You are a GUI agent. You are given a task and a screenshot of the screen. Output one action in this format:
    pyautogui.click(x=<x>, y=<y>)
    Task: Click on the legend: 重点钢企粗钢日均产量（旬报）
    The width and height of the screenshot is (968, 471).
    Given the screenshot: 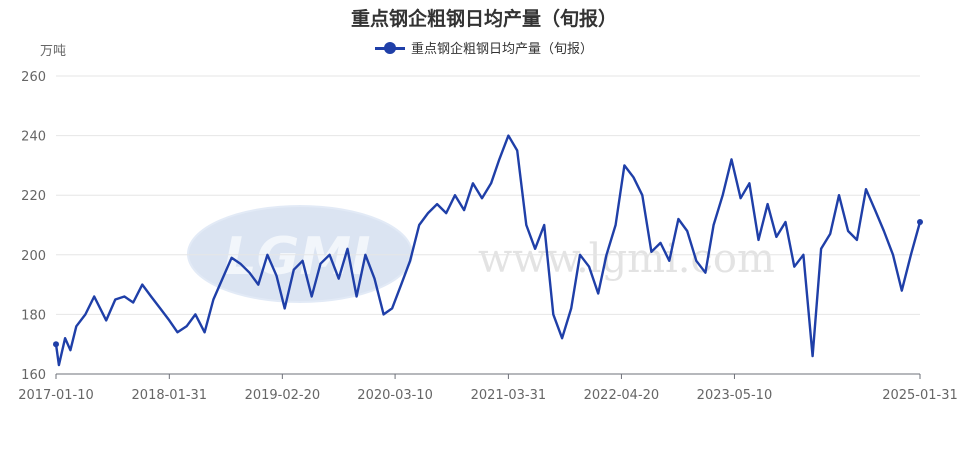 What is the action you would take?
    pyautogui.click(x=484, y=47)
    